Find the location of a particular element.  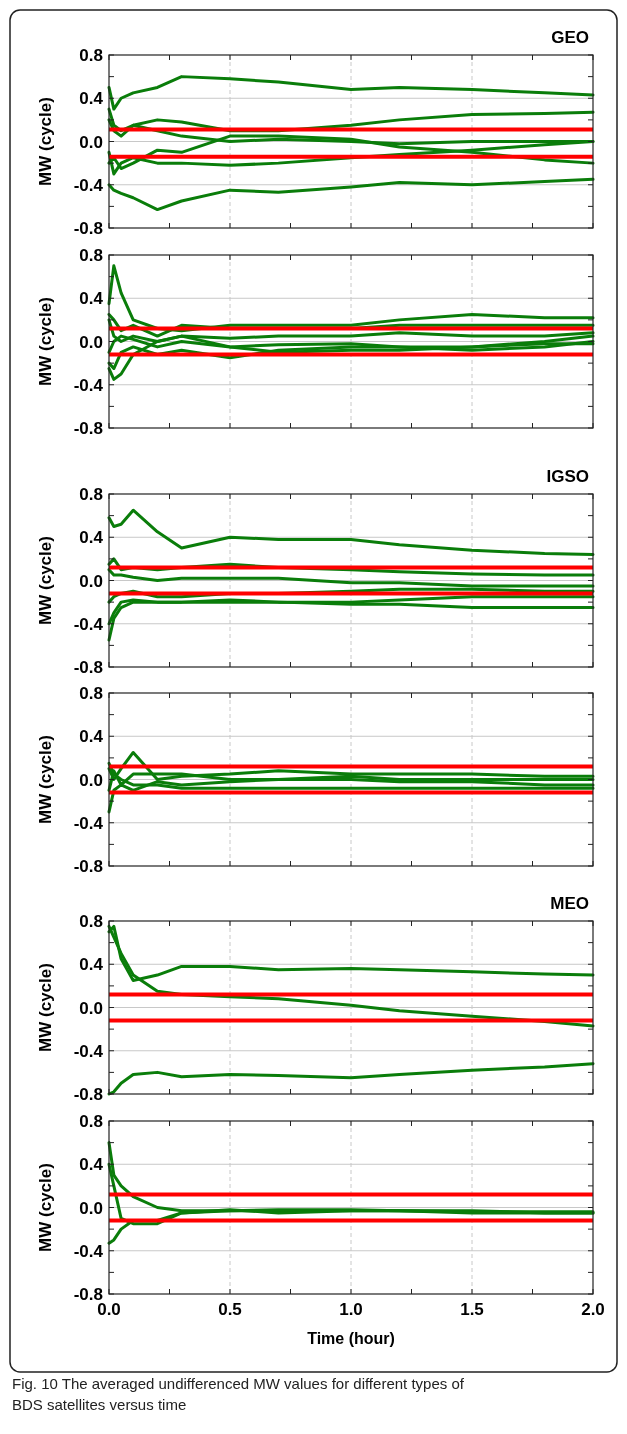

chart-title: GEO is located at coordinates (570, 37).